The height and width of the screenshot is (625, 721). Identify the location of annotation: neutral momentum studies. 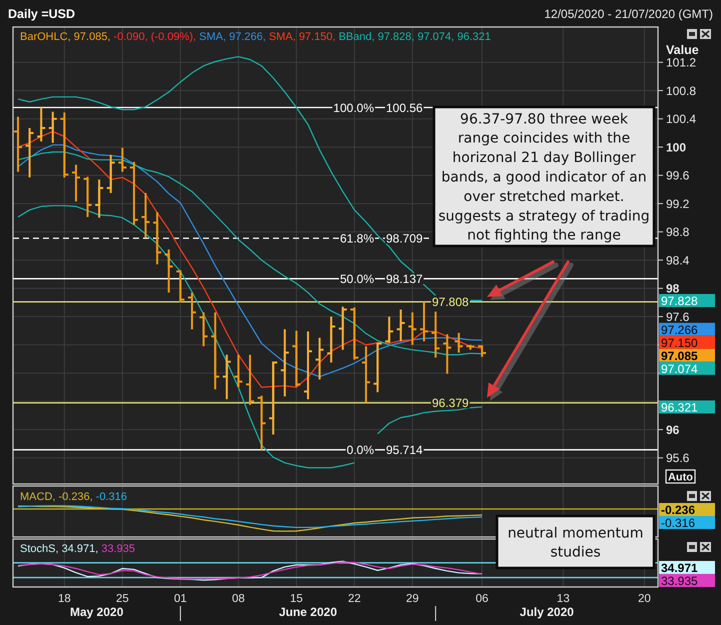
(576, 543).